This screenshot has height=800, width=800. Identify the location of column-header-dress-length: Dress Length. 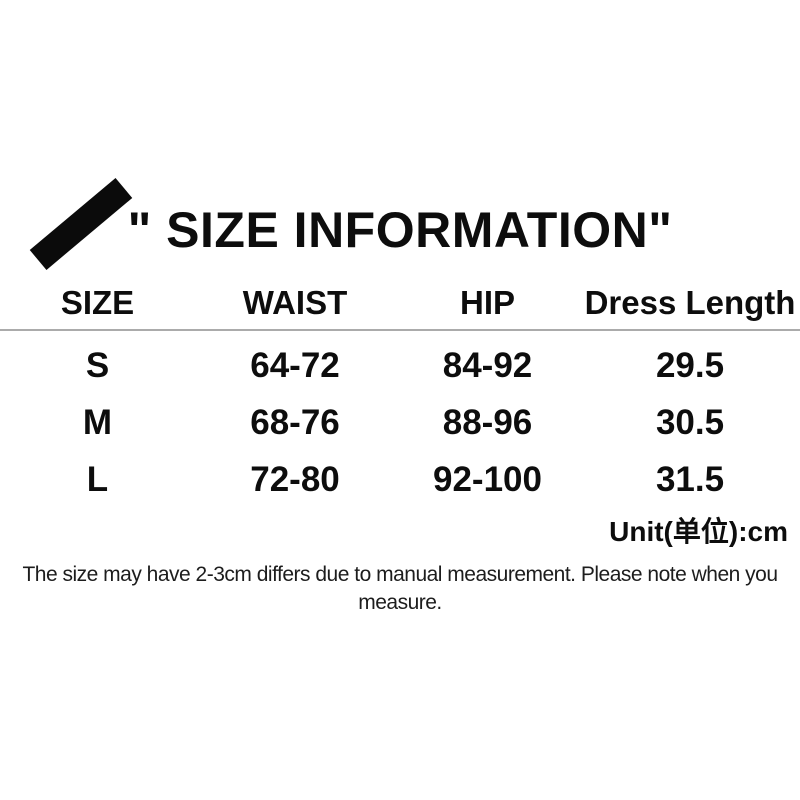
(690, 302).